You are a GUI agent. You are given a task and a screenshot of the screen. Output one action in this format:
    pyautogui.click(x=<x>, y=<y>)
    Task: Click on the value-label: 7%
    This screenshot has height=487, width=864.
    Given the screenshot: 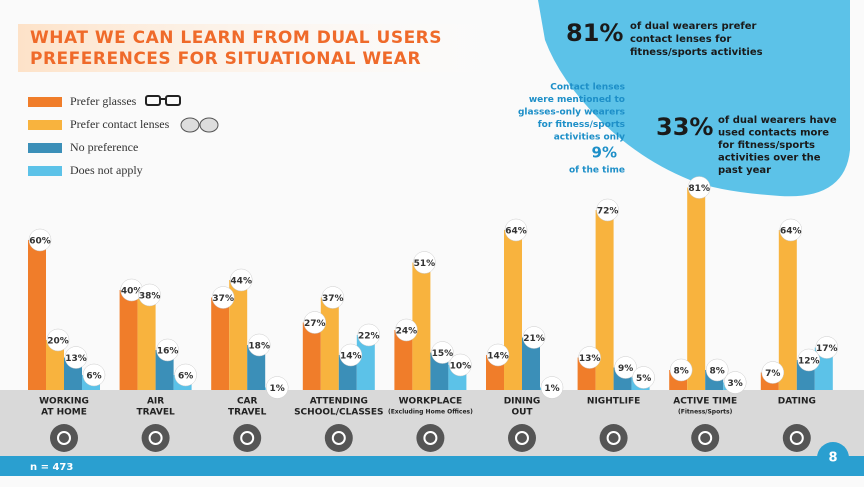 What is the action you would take?
    pyautogui.click(x=772, y=374)
    